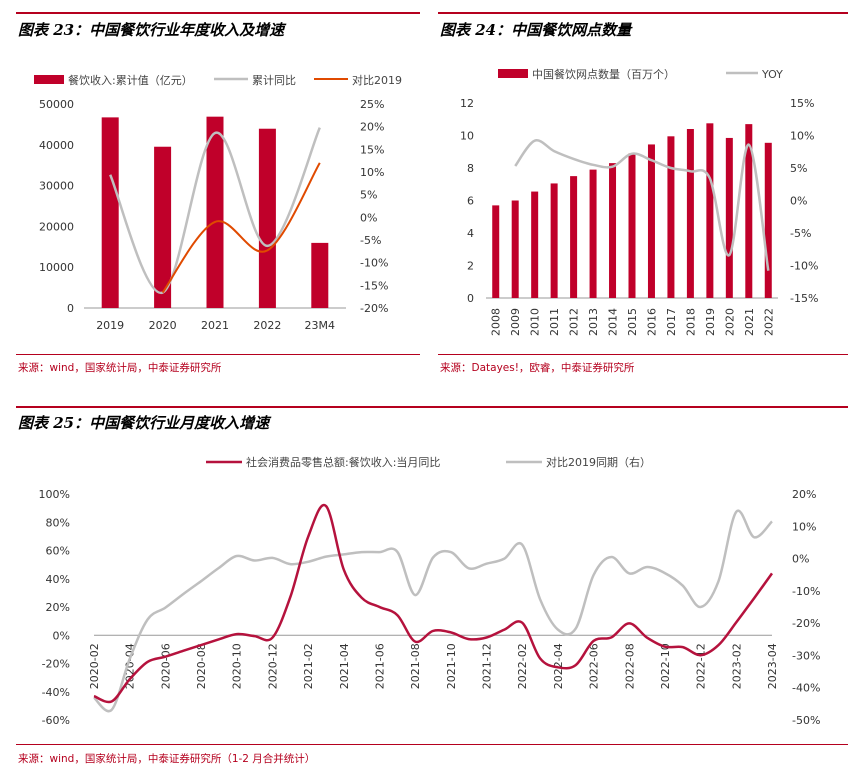 The image size is (863, 776). Describe the element at coordinates (241, 228) in the screenshot. I see `line-vs2019` at that location.